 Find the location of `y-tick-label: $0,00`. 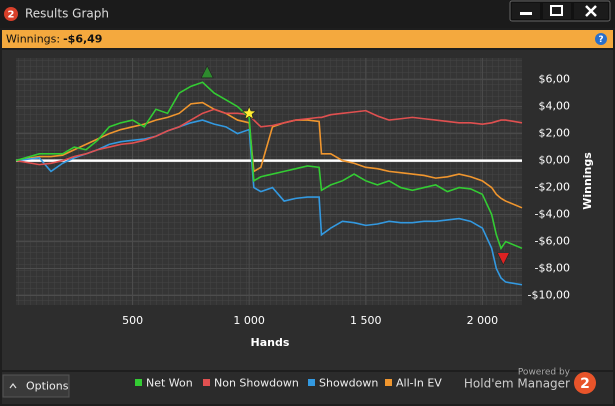

y-tick-label: $0,00 is located at coordinates (555, 160).